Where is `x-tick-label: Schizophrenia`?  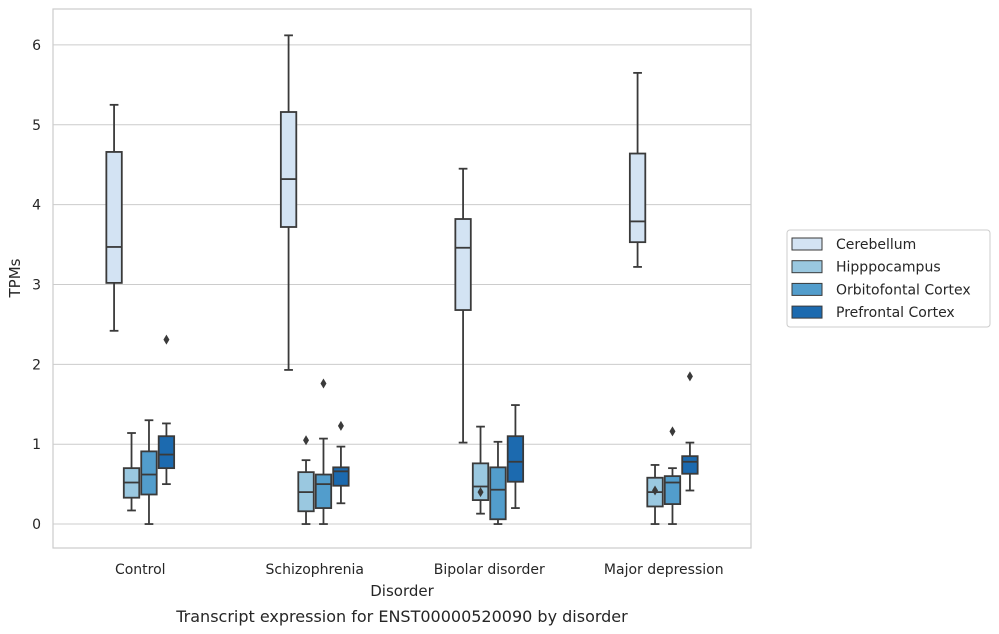 x-tick-label: Schizophrenia is located at coordinates (315, 570).